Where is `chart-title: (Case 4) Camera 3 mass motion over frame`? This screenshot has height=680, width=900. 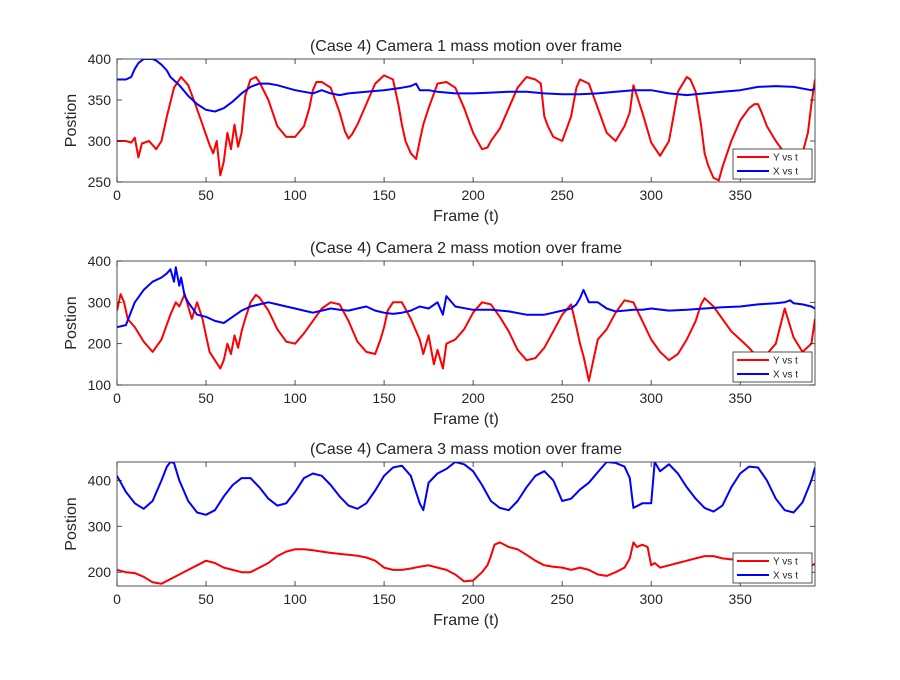 chart-title: (Case 4) Camera 3 mass motion over frame is located at coordinates (466, 449).